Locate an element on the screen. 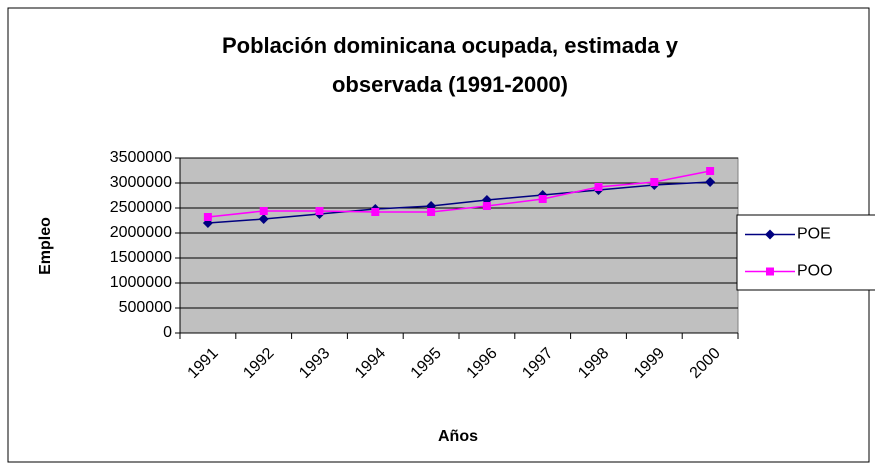 The height and width of the screenshot is (470, 875). legend-box is located at coordinates (805, 252).